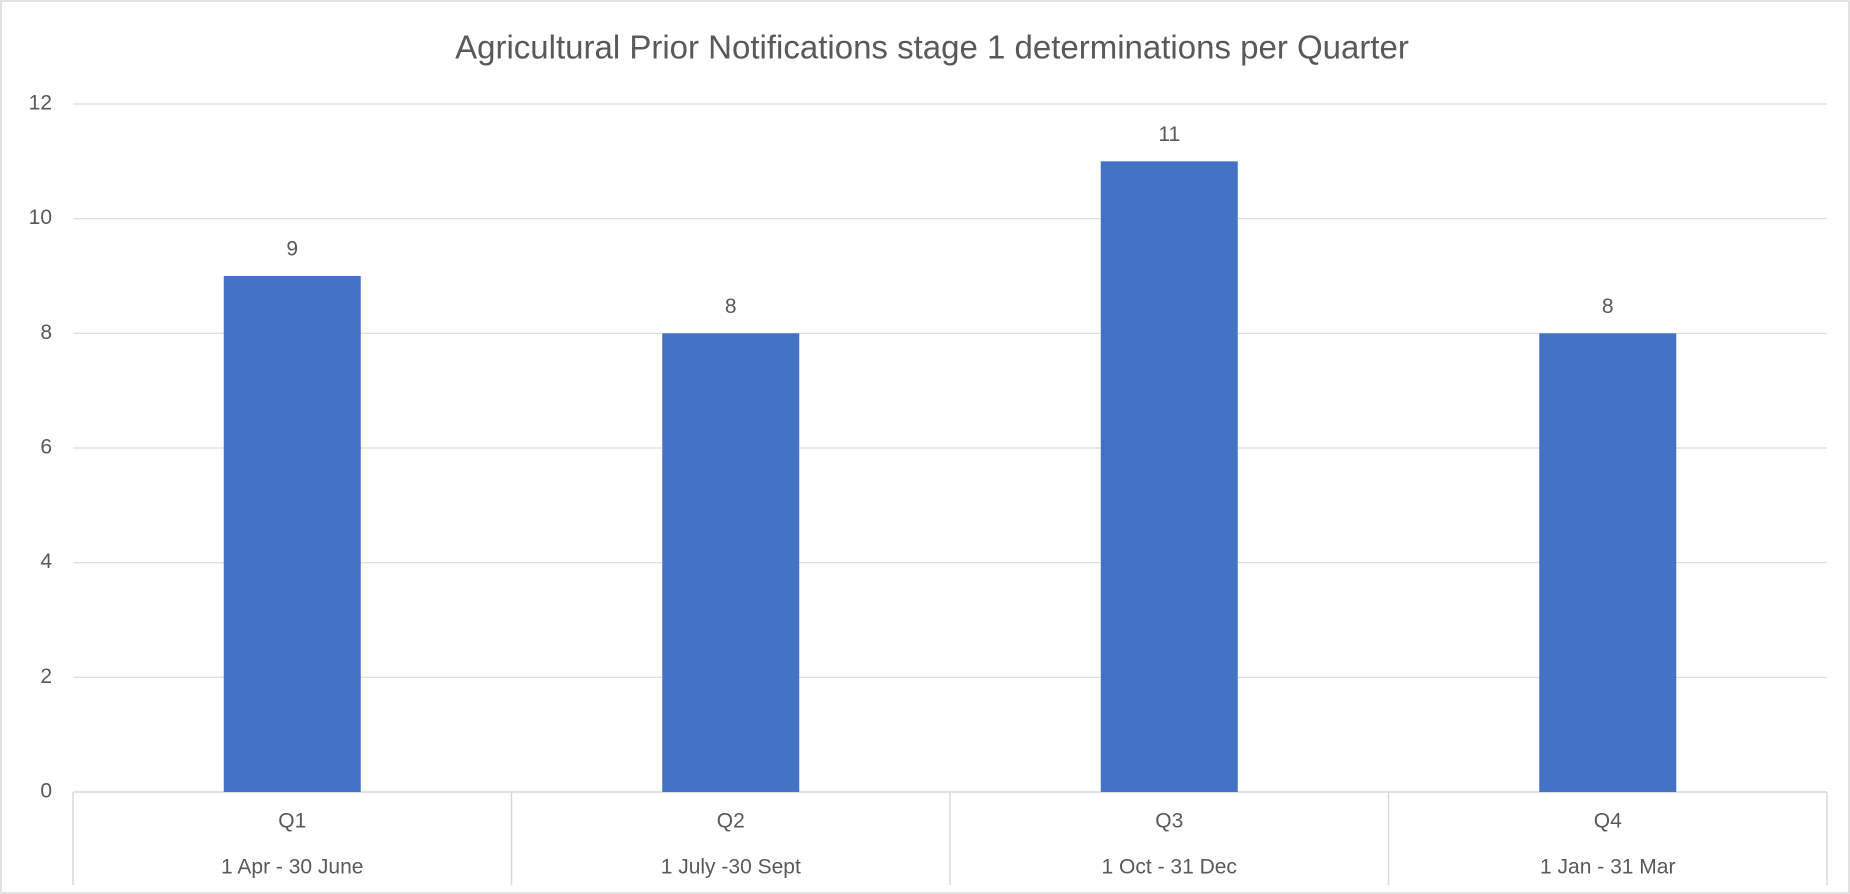 This screenshot has height=894, width=1850. I want to click on y-tick-label: 0, so click(46, 791).